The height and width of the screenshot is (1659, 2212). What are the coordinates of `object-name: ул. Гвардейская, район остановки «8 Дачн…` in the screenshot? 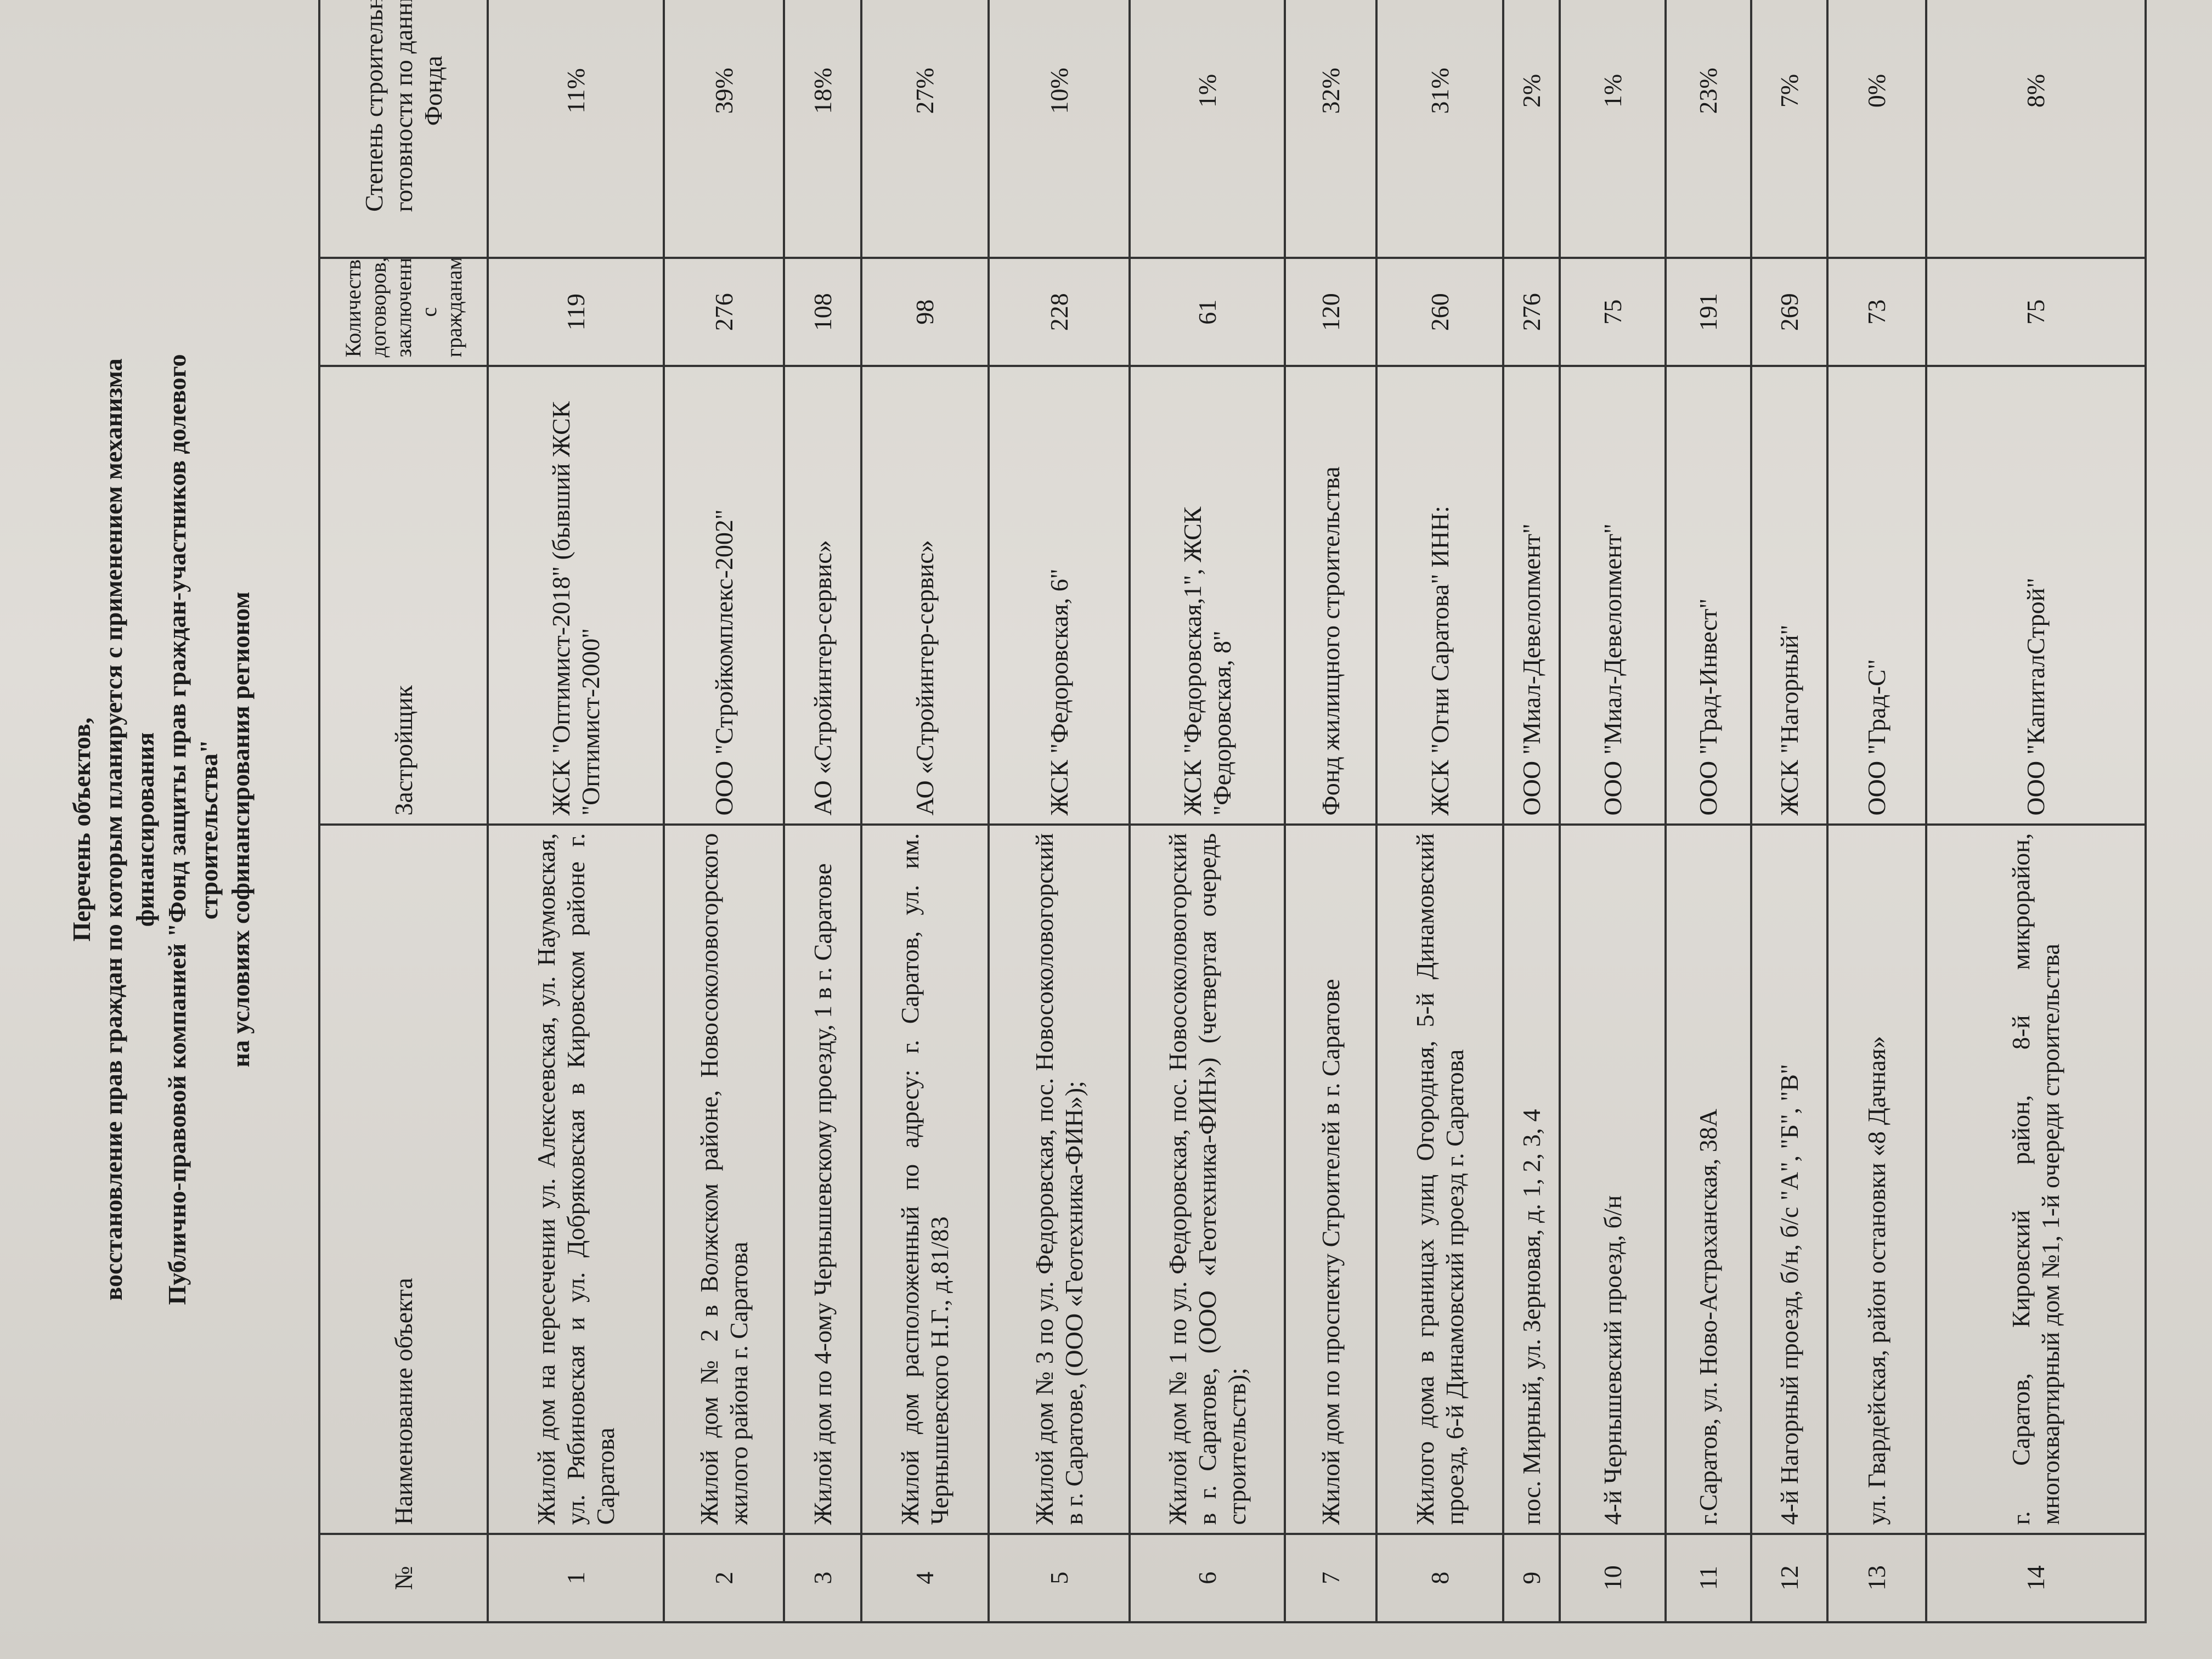 It's located at (1877, 1179).